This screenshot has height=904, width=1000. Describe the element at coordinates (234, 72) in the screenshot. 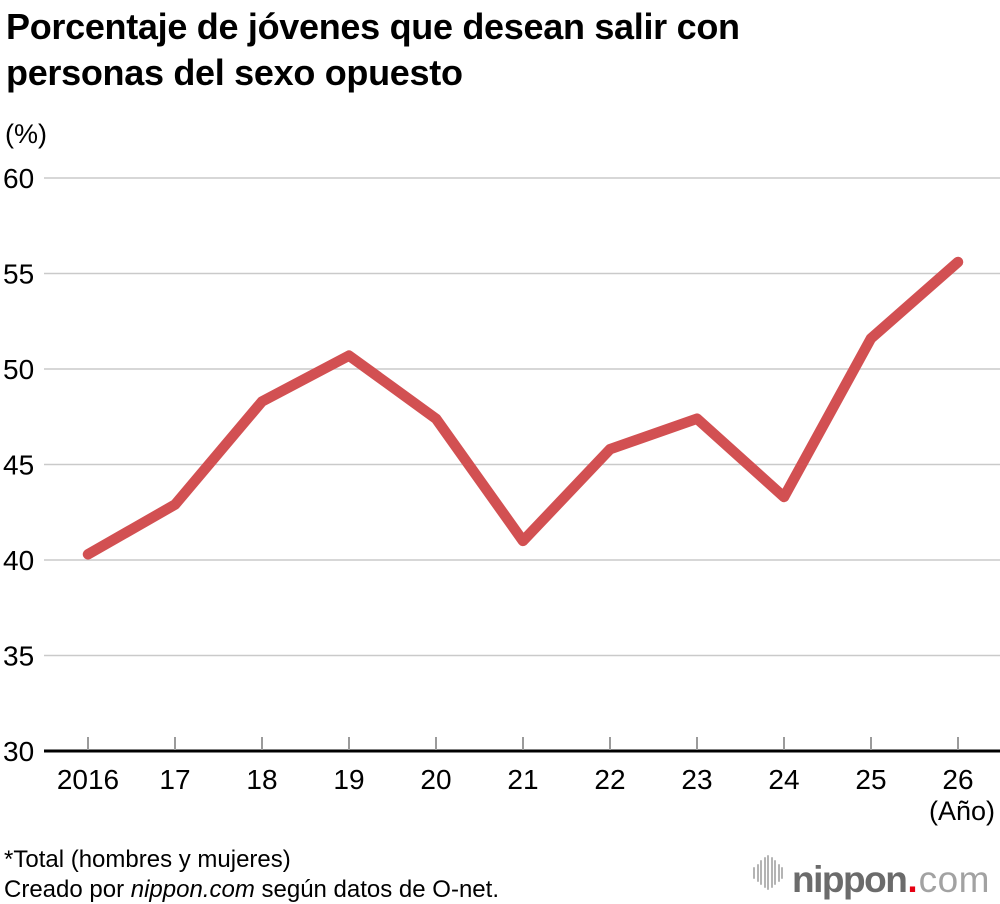

I see `page-title-line2: personas del sexo opuesto` at that location.